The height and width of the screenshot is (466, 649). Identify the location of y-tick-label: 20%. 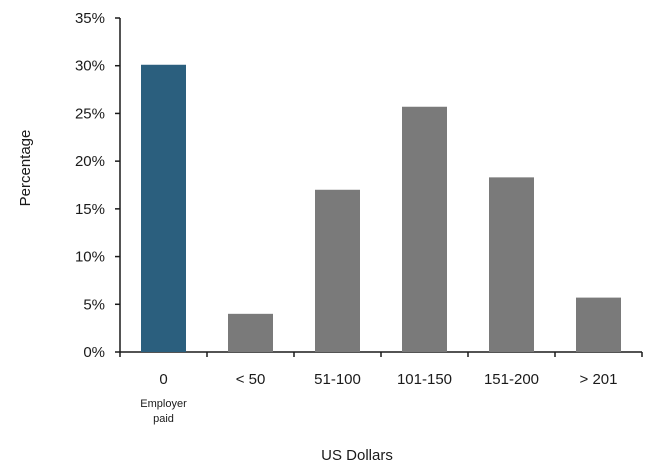
(90, 161).